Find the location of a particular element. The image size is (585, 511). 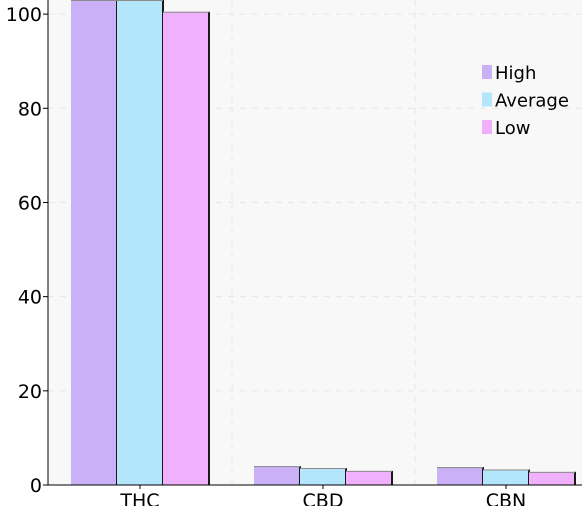

x-tick-label: CBD is located at coordinates (323, 498).